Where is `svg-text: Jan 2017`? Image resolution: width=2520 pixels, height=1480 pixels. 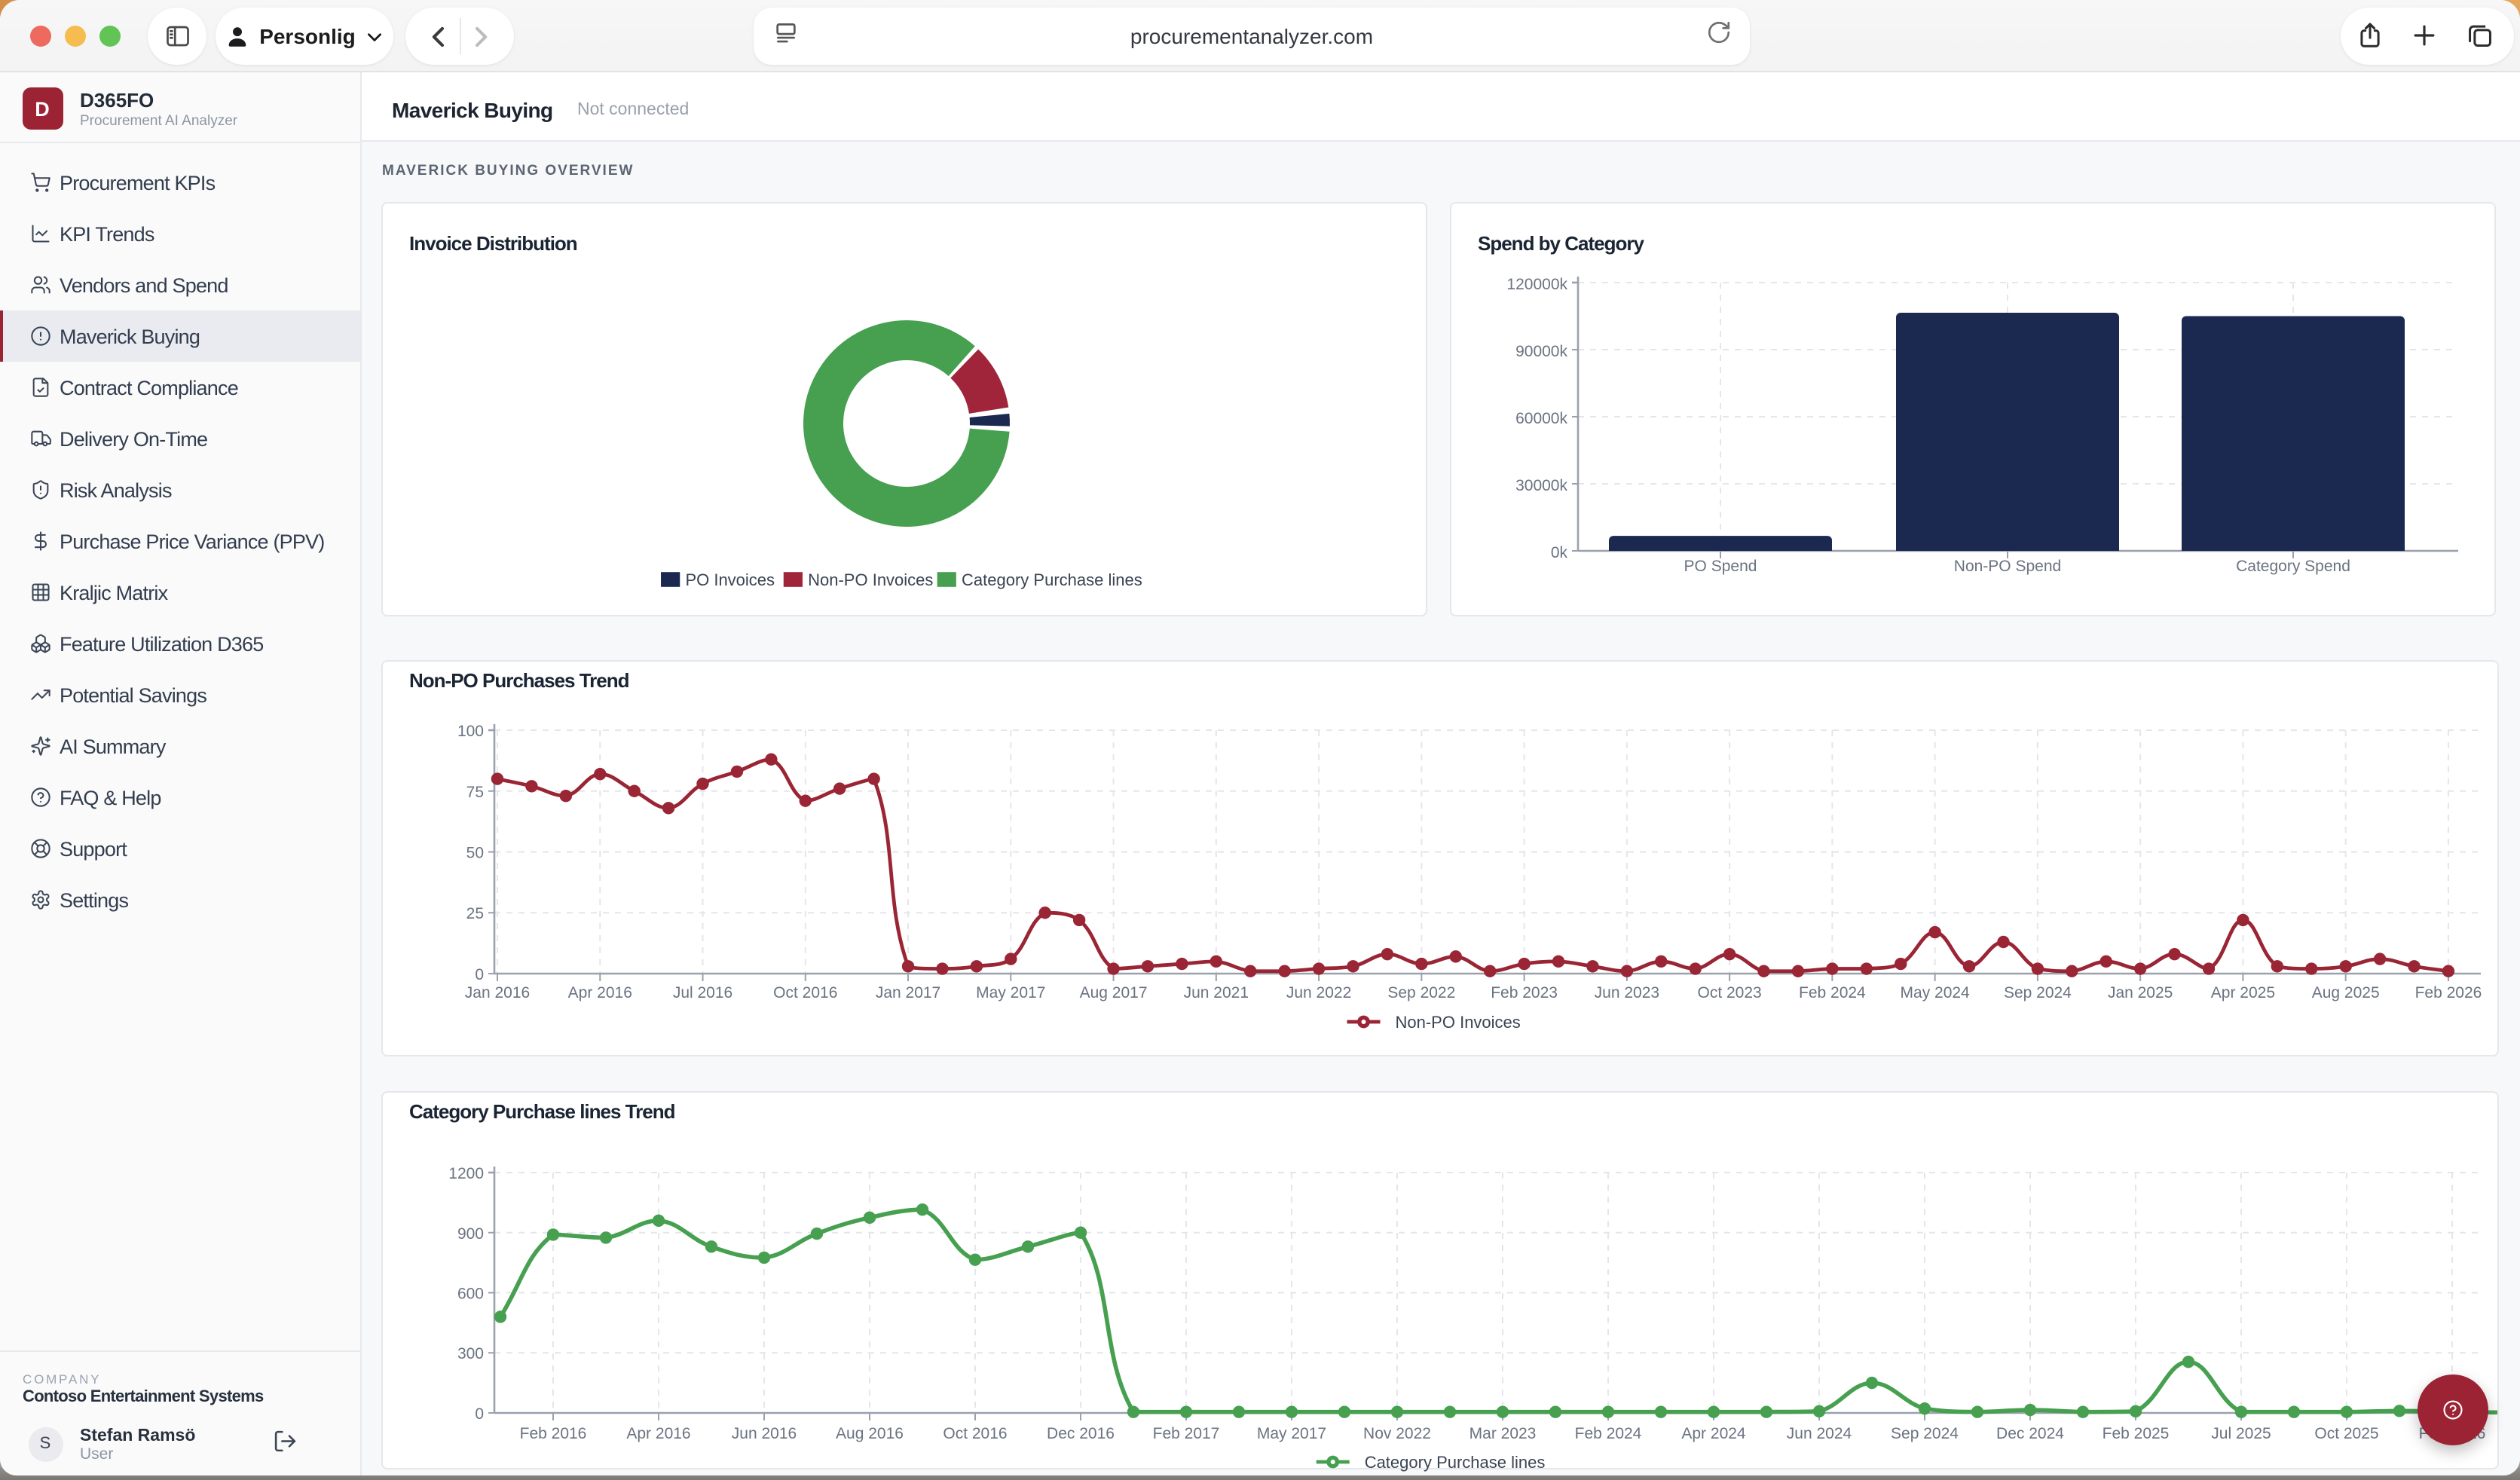
svg-text: Jan 2017 is located at coordinates (908, 992).